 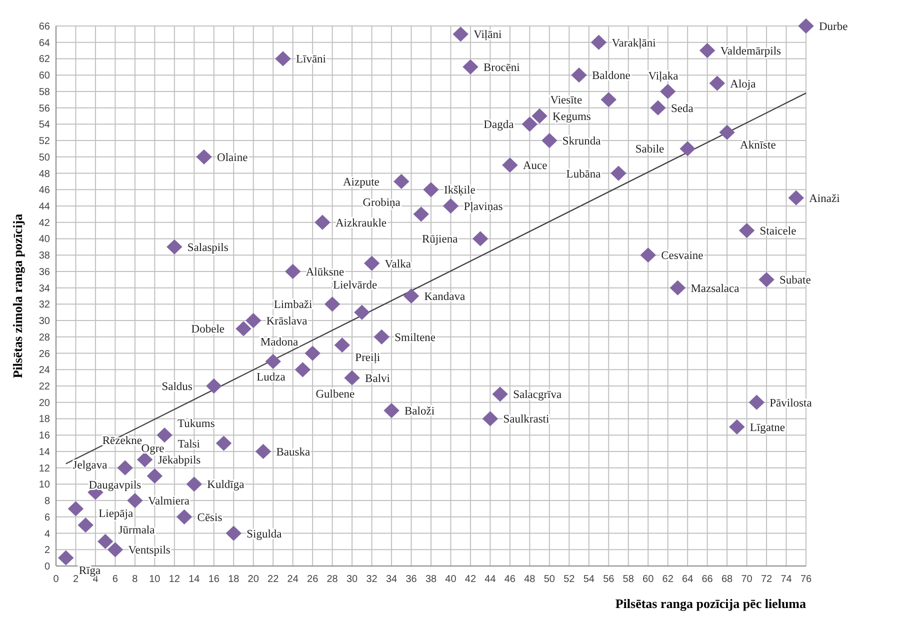 What do you see at coordinates (727, 579) in the screenshot?
I see `x-tick-label: 68` at bounding box center [727, 579].